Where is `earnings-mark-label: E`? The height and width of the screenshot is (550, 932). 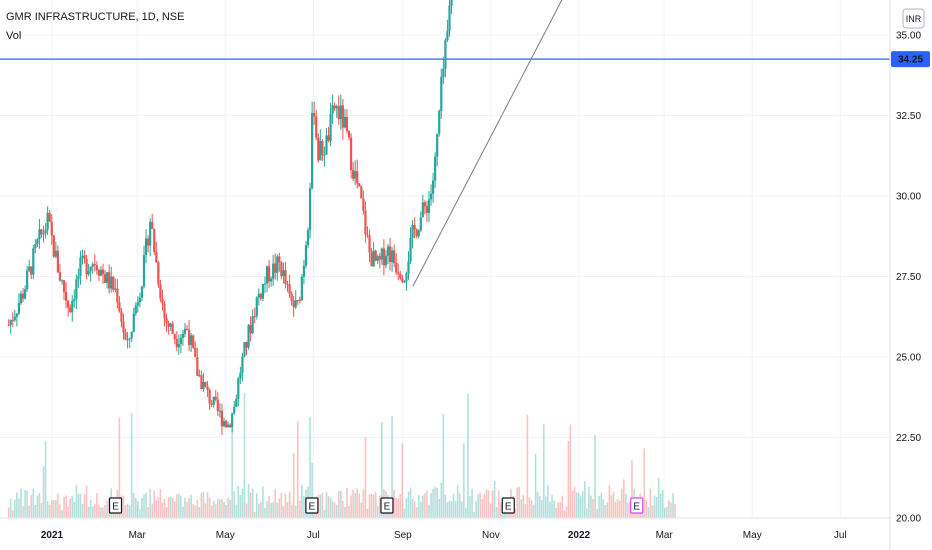 earnings-mark-label: E is located at coordinates (387, 507).